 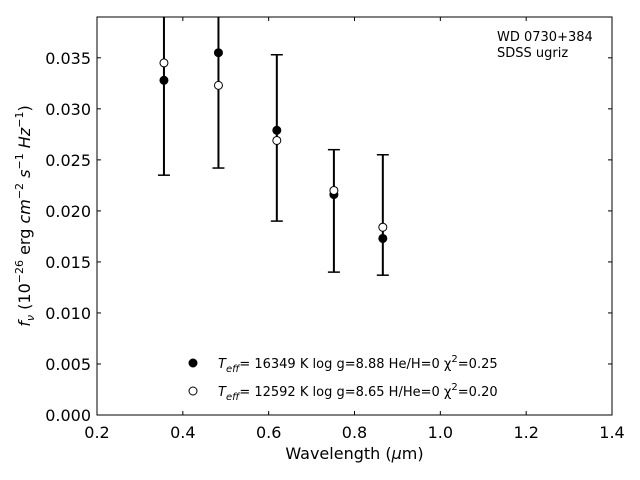 I want to click on y-axis-title: fν (10−26 erg cm−2 s−1 Hz−1), so click(x=25, y=215).